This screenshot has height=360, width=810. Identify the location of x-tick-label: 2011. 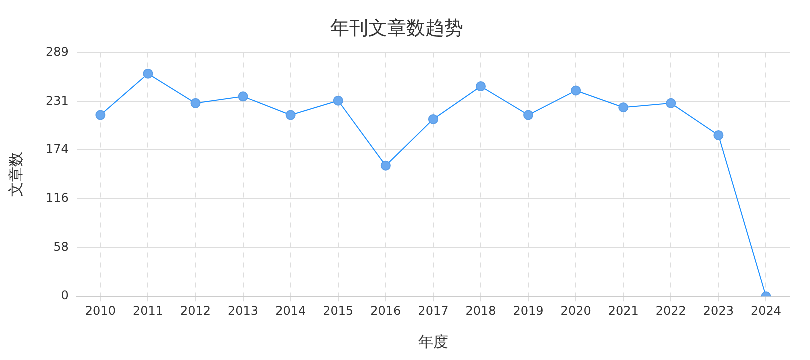
(148, 311).